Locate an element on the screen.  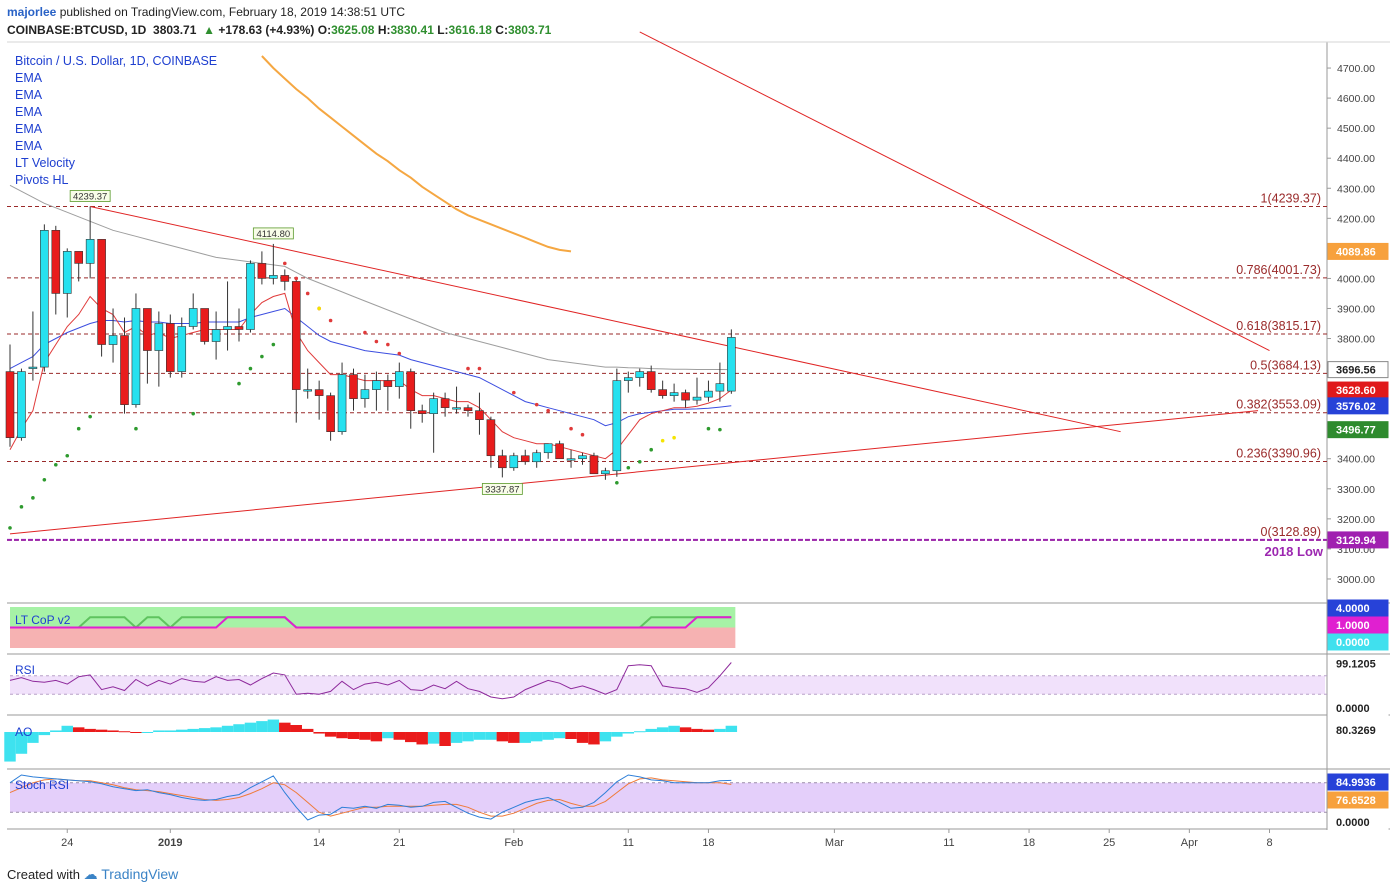
footer: Created with ☁ TradingView is located at coordinates (92, 874).